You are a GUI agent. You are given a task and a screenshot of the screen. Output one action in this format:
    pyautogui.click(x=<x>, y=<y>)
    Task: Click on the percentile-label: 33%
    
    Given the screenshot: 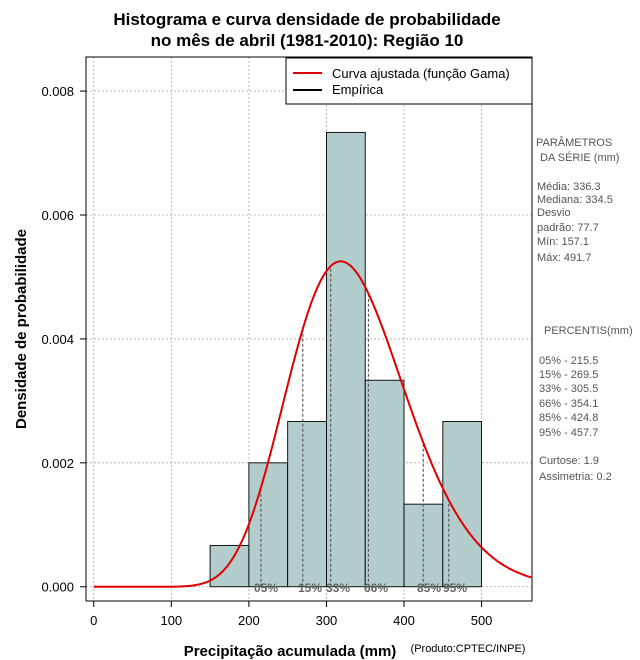 What is the action you would take?
    pyautogui.click(x=338, y=588)
    